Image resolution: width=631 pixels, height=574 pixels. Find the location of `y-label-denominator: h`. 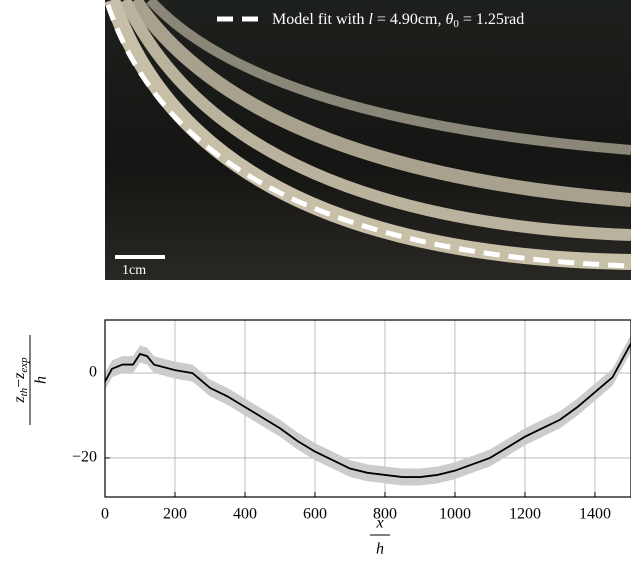

y-label-denominator: h is located at coordinates (41, 380).